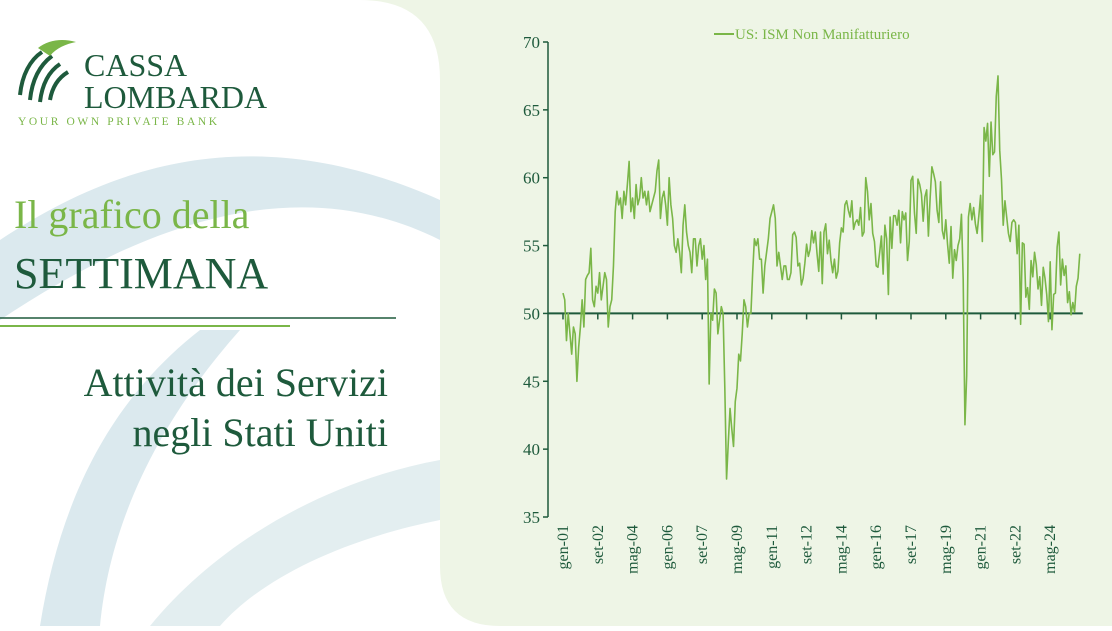 The width and height of the screenshot is (1112, 631). What do you see at coordinates (1050, 549) in the screenshot?
I see `x-tick-label: mag-24` at bounding box center [1050, 549].